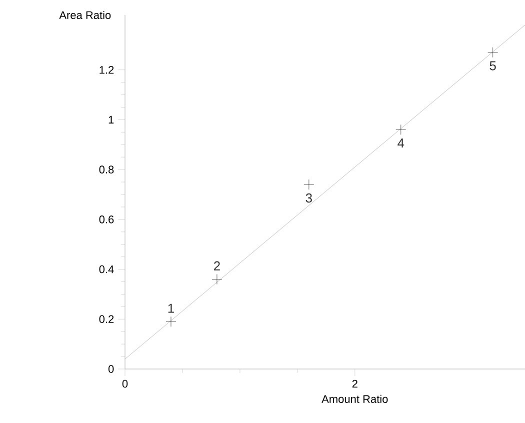 The width and height of the screenshot is (525, 423). Describe the element at coordinates (493, 65) in the screenshot. I see `annotation: 5` at that location.